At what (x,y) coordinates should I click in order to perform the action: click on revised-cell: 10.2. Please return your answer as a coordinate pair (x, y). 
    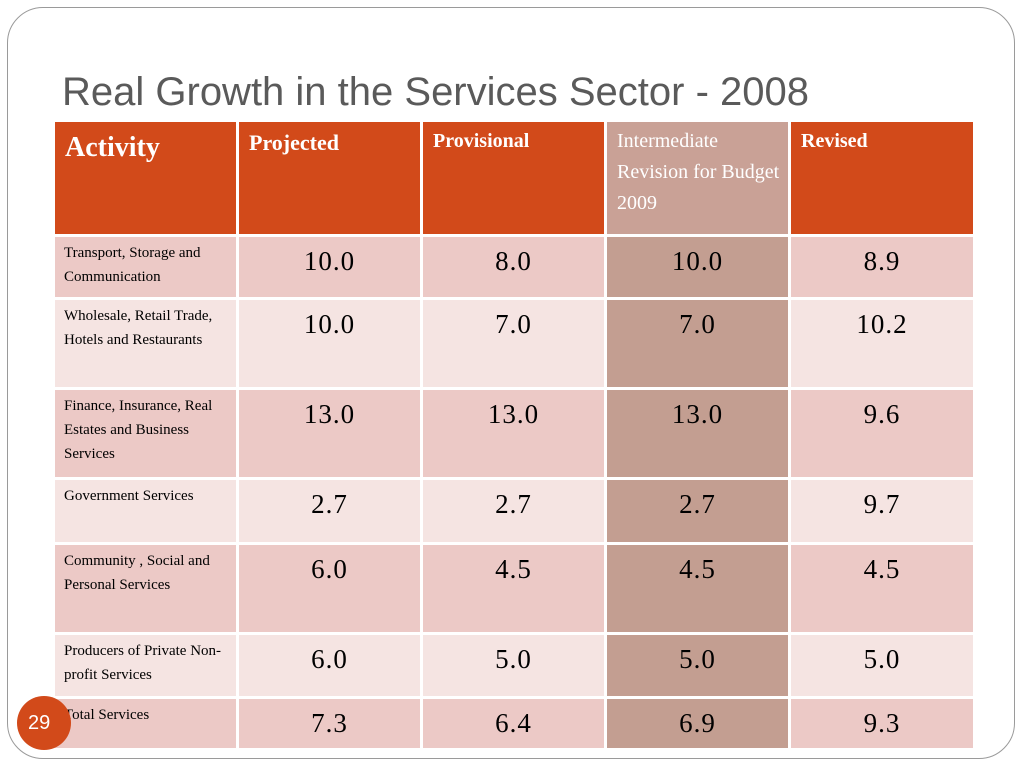
    Looking at the image, I should click on (882, 343).